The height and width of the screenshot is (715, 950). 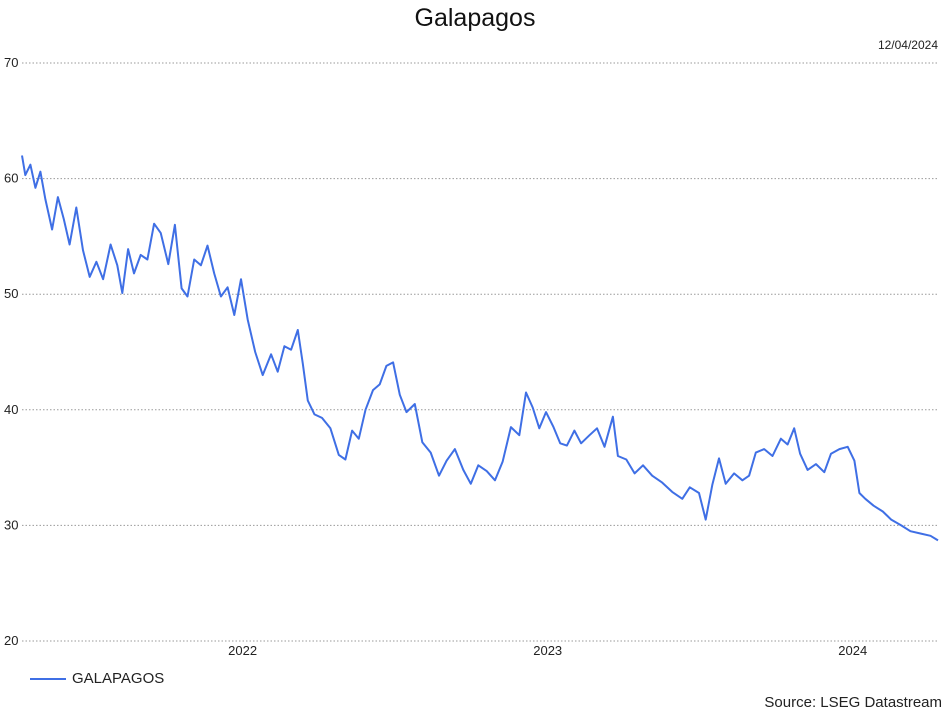 What do you see at coordinates (11, 351) in the screenshot?
I see `y-axis-ticks: 20 30 40 50 60 70` at bounding box center [11, 351].